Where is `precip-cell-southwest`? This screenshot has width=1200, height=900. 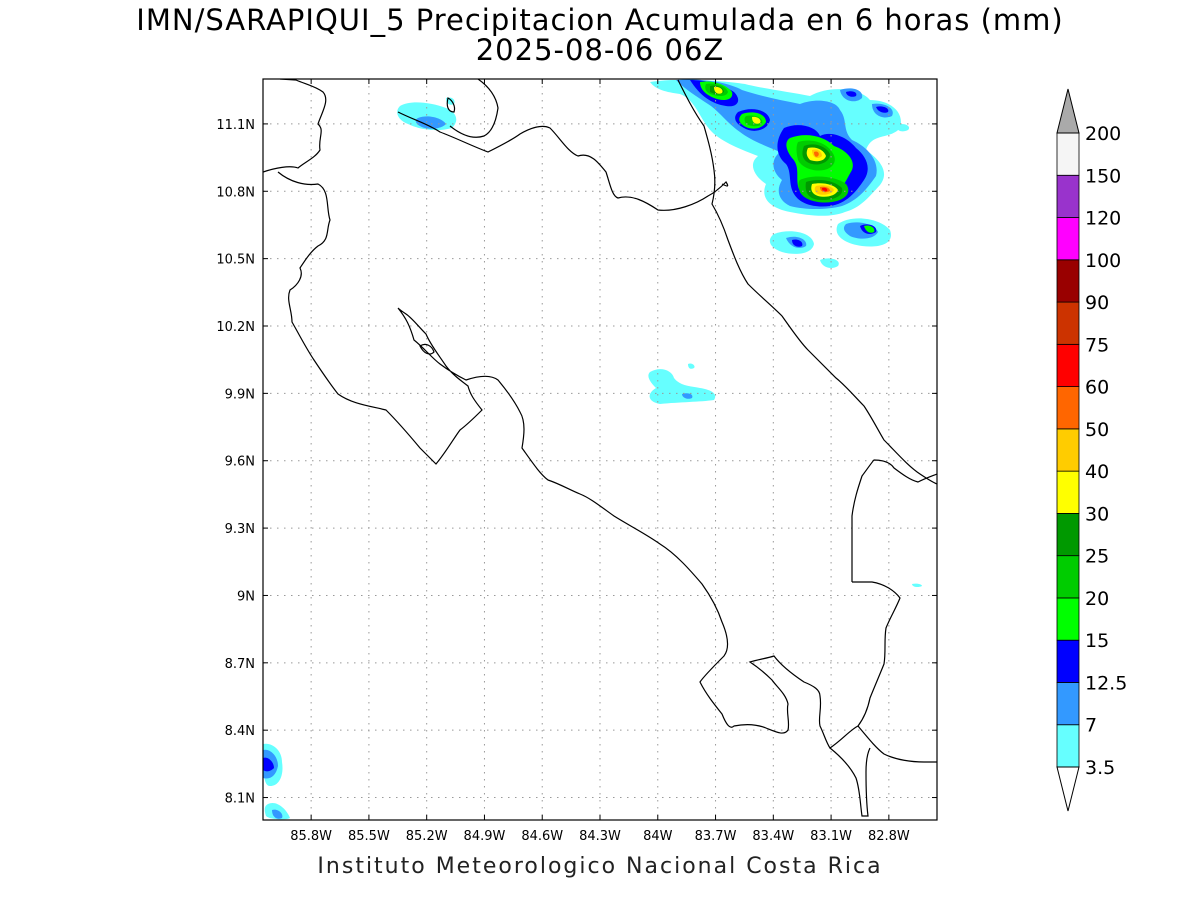 precip-cell-southwest is located at coordinates (592, 701).